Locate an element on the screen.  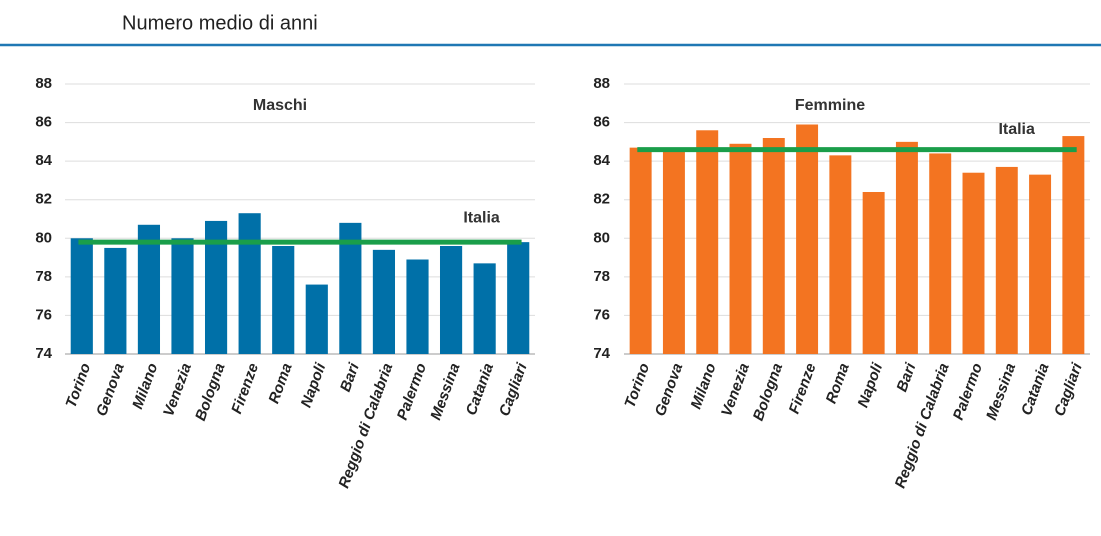
series-label: Femmine is located at coordinates (830, 105).